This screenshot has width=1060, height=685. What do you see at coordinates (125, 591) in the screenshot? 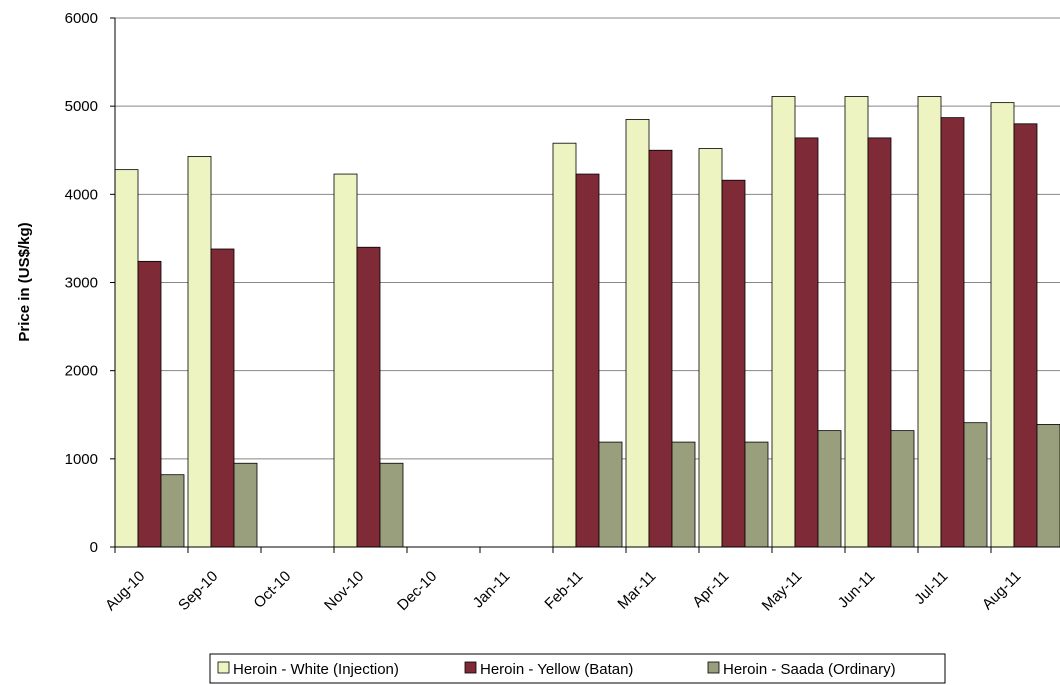
I see `x-tick-label: Aug-10` at bounding box center [125, 591].